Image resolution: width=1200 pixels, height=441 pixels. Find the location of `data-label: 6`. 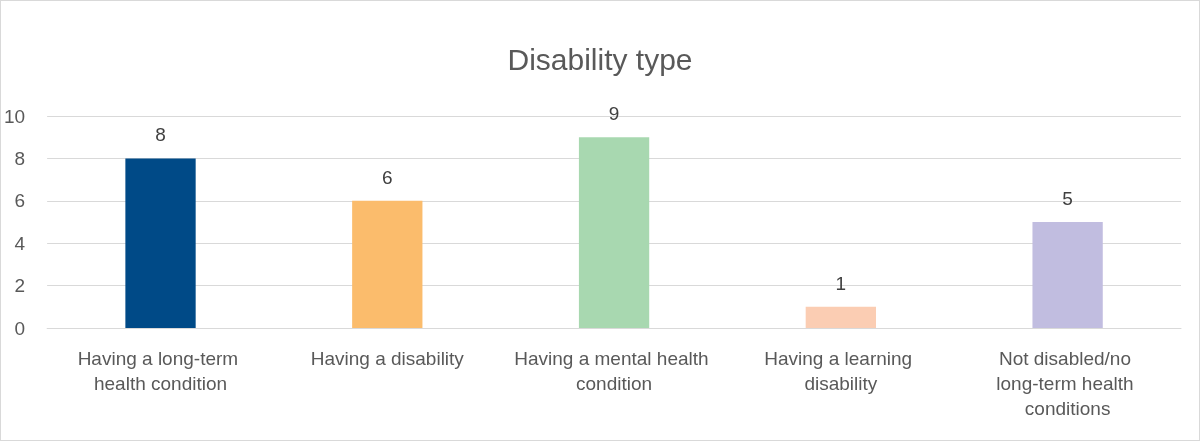

data-label: 6 is located at coordinates (387, 177).